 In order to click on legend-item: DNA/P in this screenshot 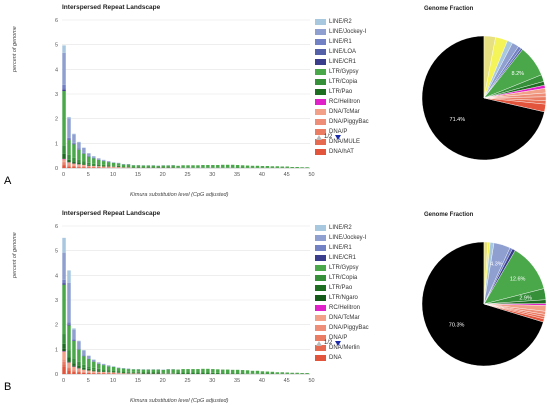, I will do `click(342, 132)`.